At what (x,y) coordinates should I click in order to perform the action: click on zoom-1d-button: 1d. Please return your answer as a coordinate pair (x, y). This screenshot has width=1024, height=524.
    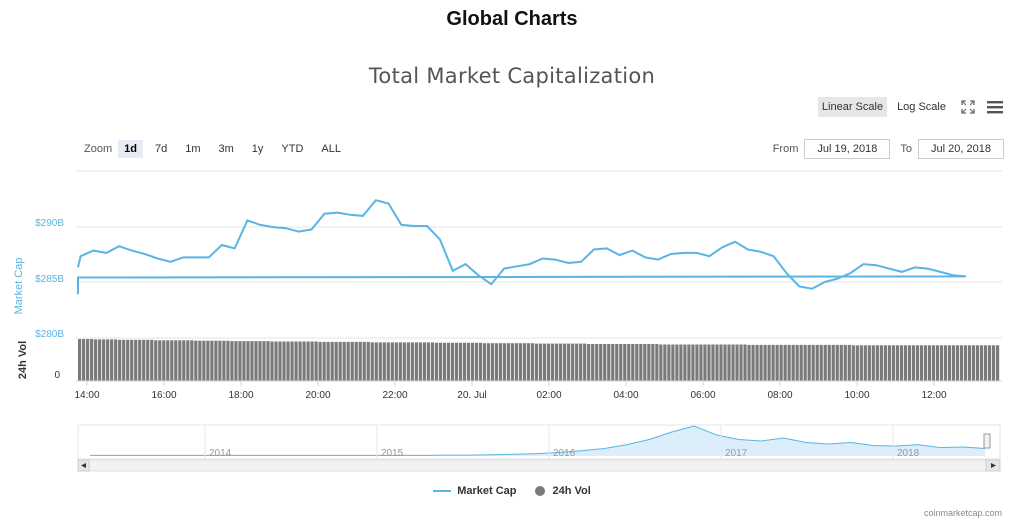
    Looking at the image, I should click on (130, 149).